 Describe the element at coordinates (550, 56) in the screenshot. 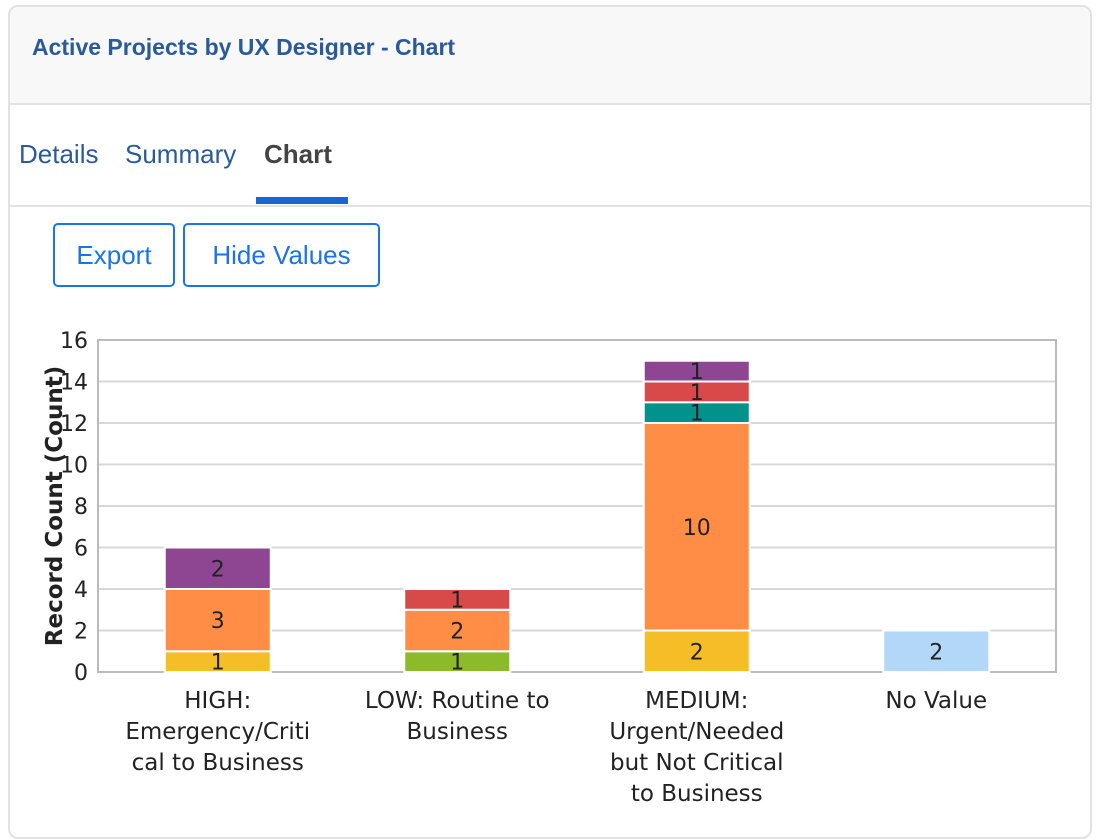

I see `card-header` at that location.